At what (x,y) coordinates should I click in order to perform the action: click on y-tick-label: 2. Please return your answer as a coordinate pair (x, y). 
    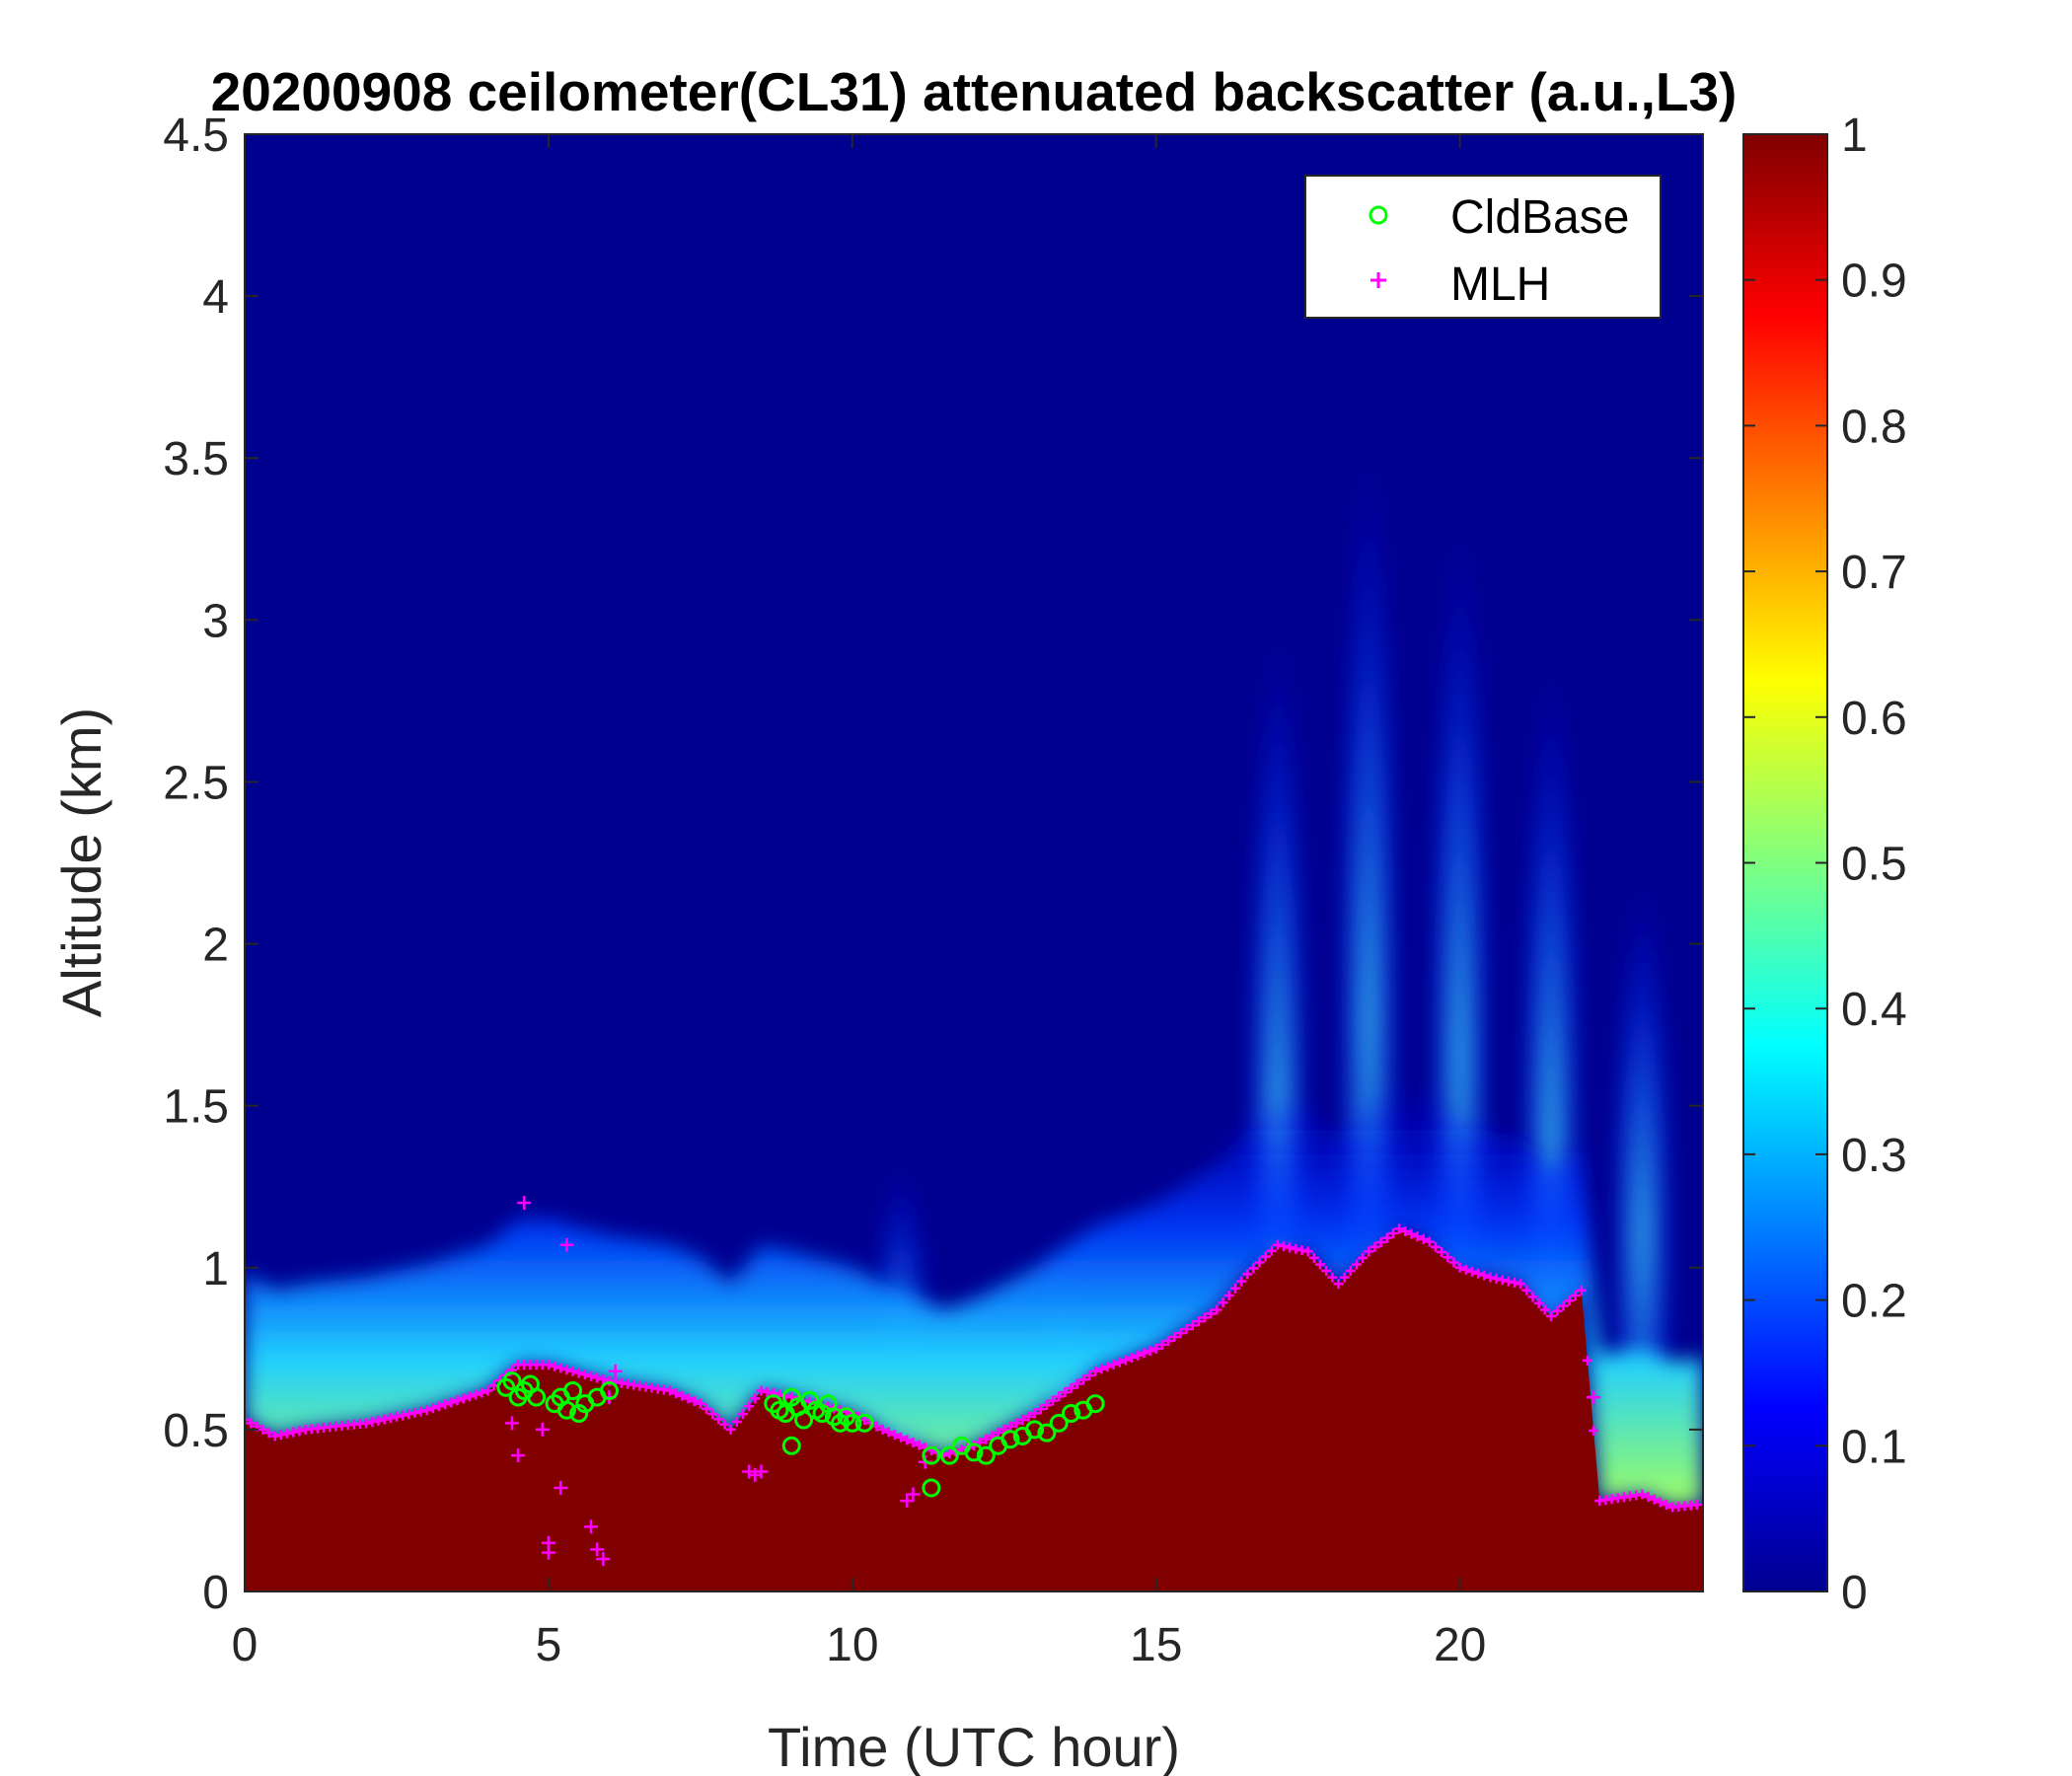
    Looking at the image, I should click on (216, 946).